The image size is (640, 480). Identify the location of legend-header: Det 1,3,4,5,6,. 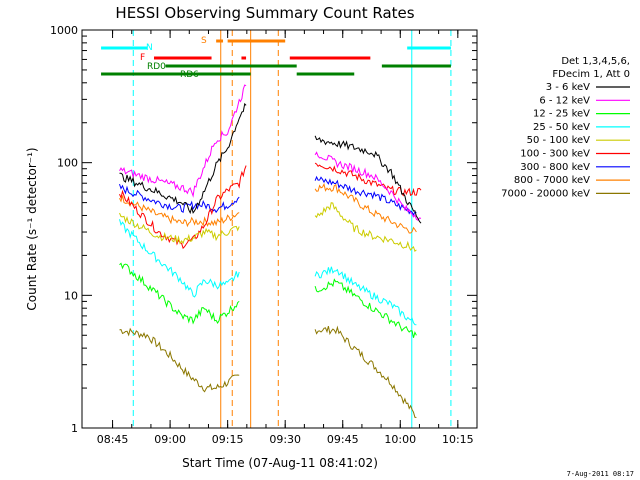
(595, 61).